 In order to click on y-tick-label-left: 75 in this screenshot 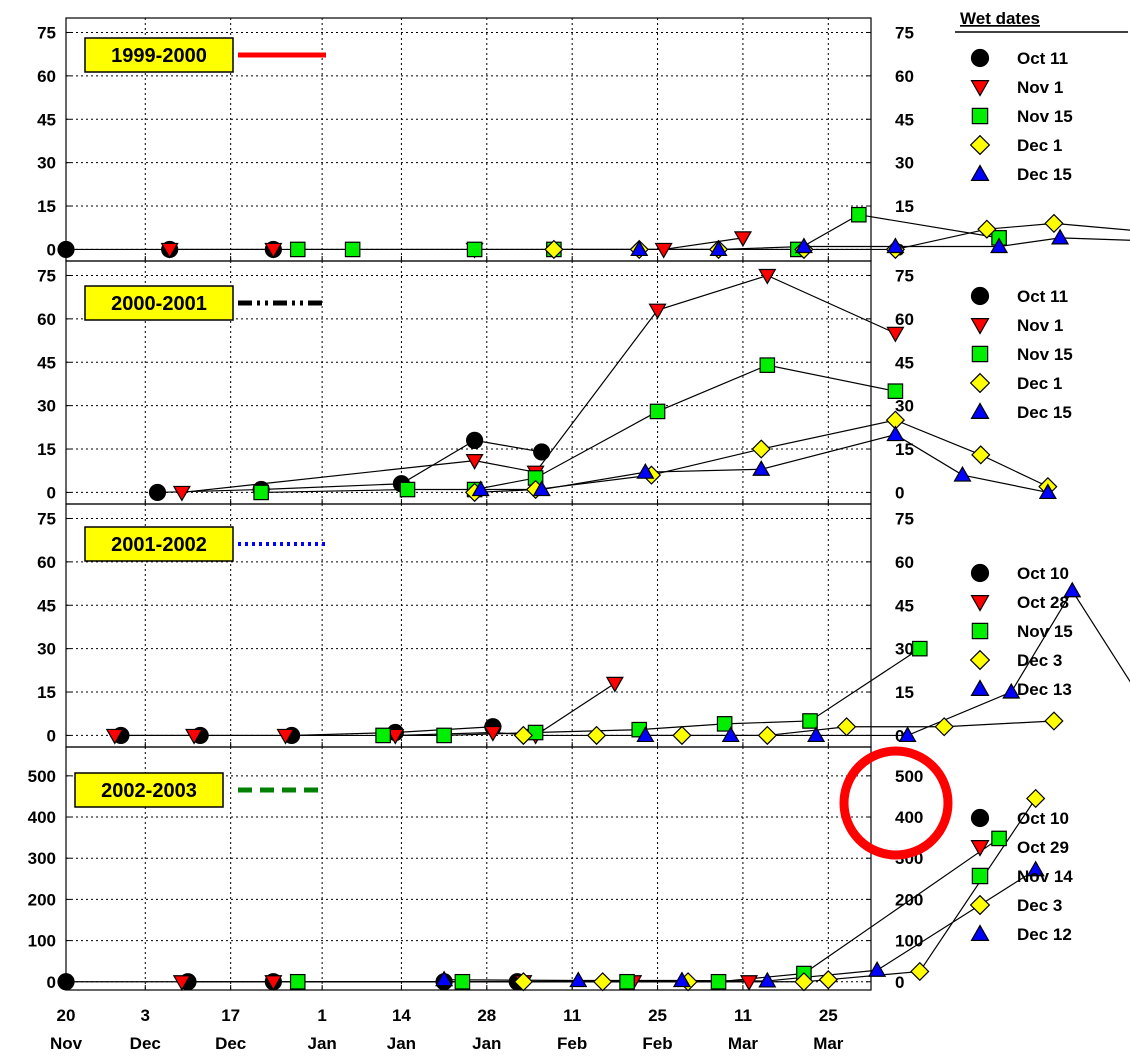, I will do `click(46, 518)`.